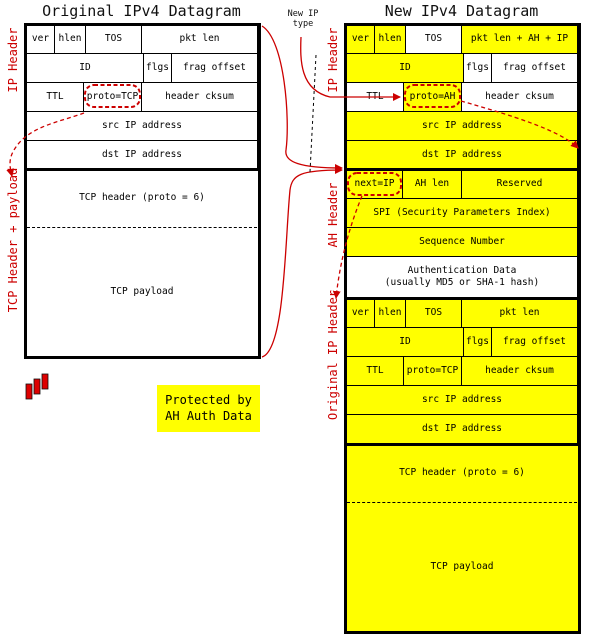  Describe the element at coordinates (462, 429) in the screenshot. I see `inner-field-dst-ip: dst IP address` at that location.